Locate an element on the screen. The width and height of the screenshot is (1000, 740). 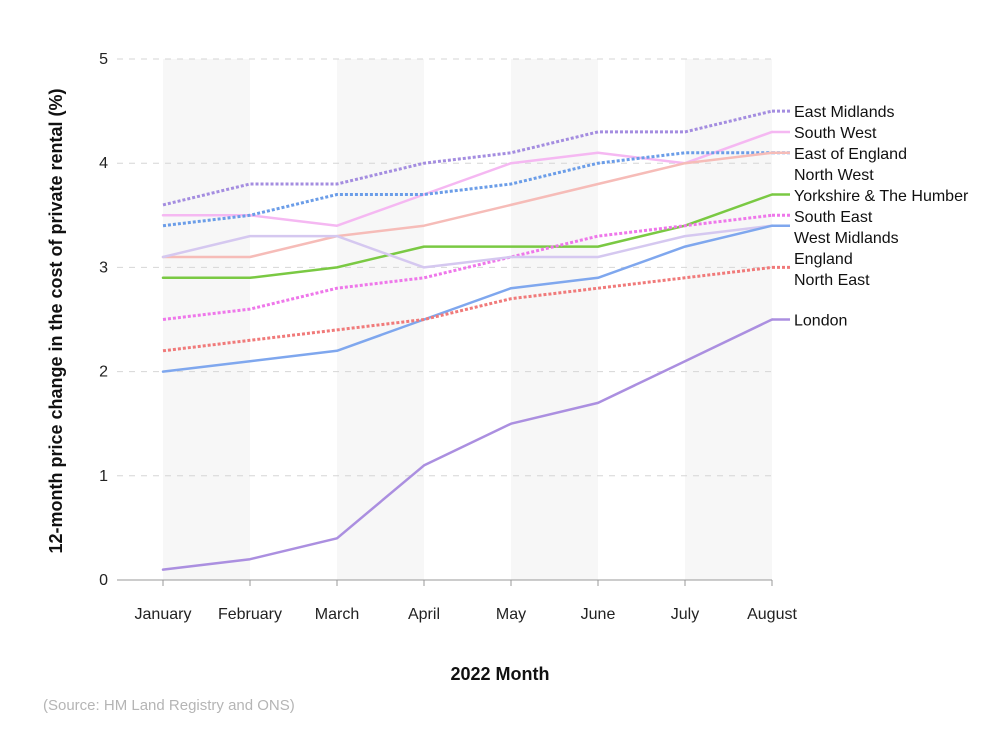
series-label: London is located at coordinates (820, 321).